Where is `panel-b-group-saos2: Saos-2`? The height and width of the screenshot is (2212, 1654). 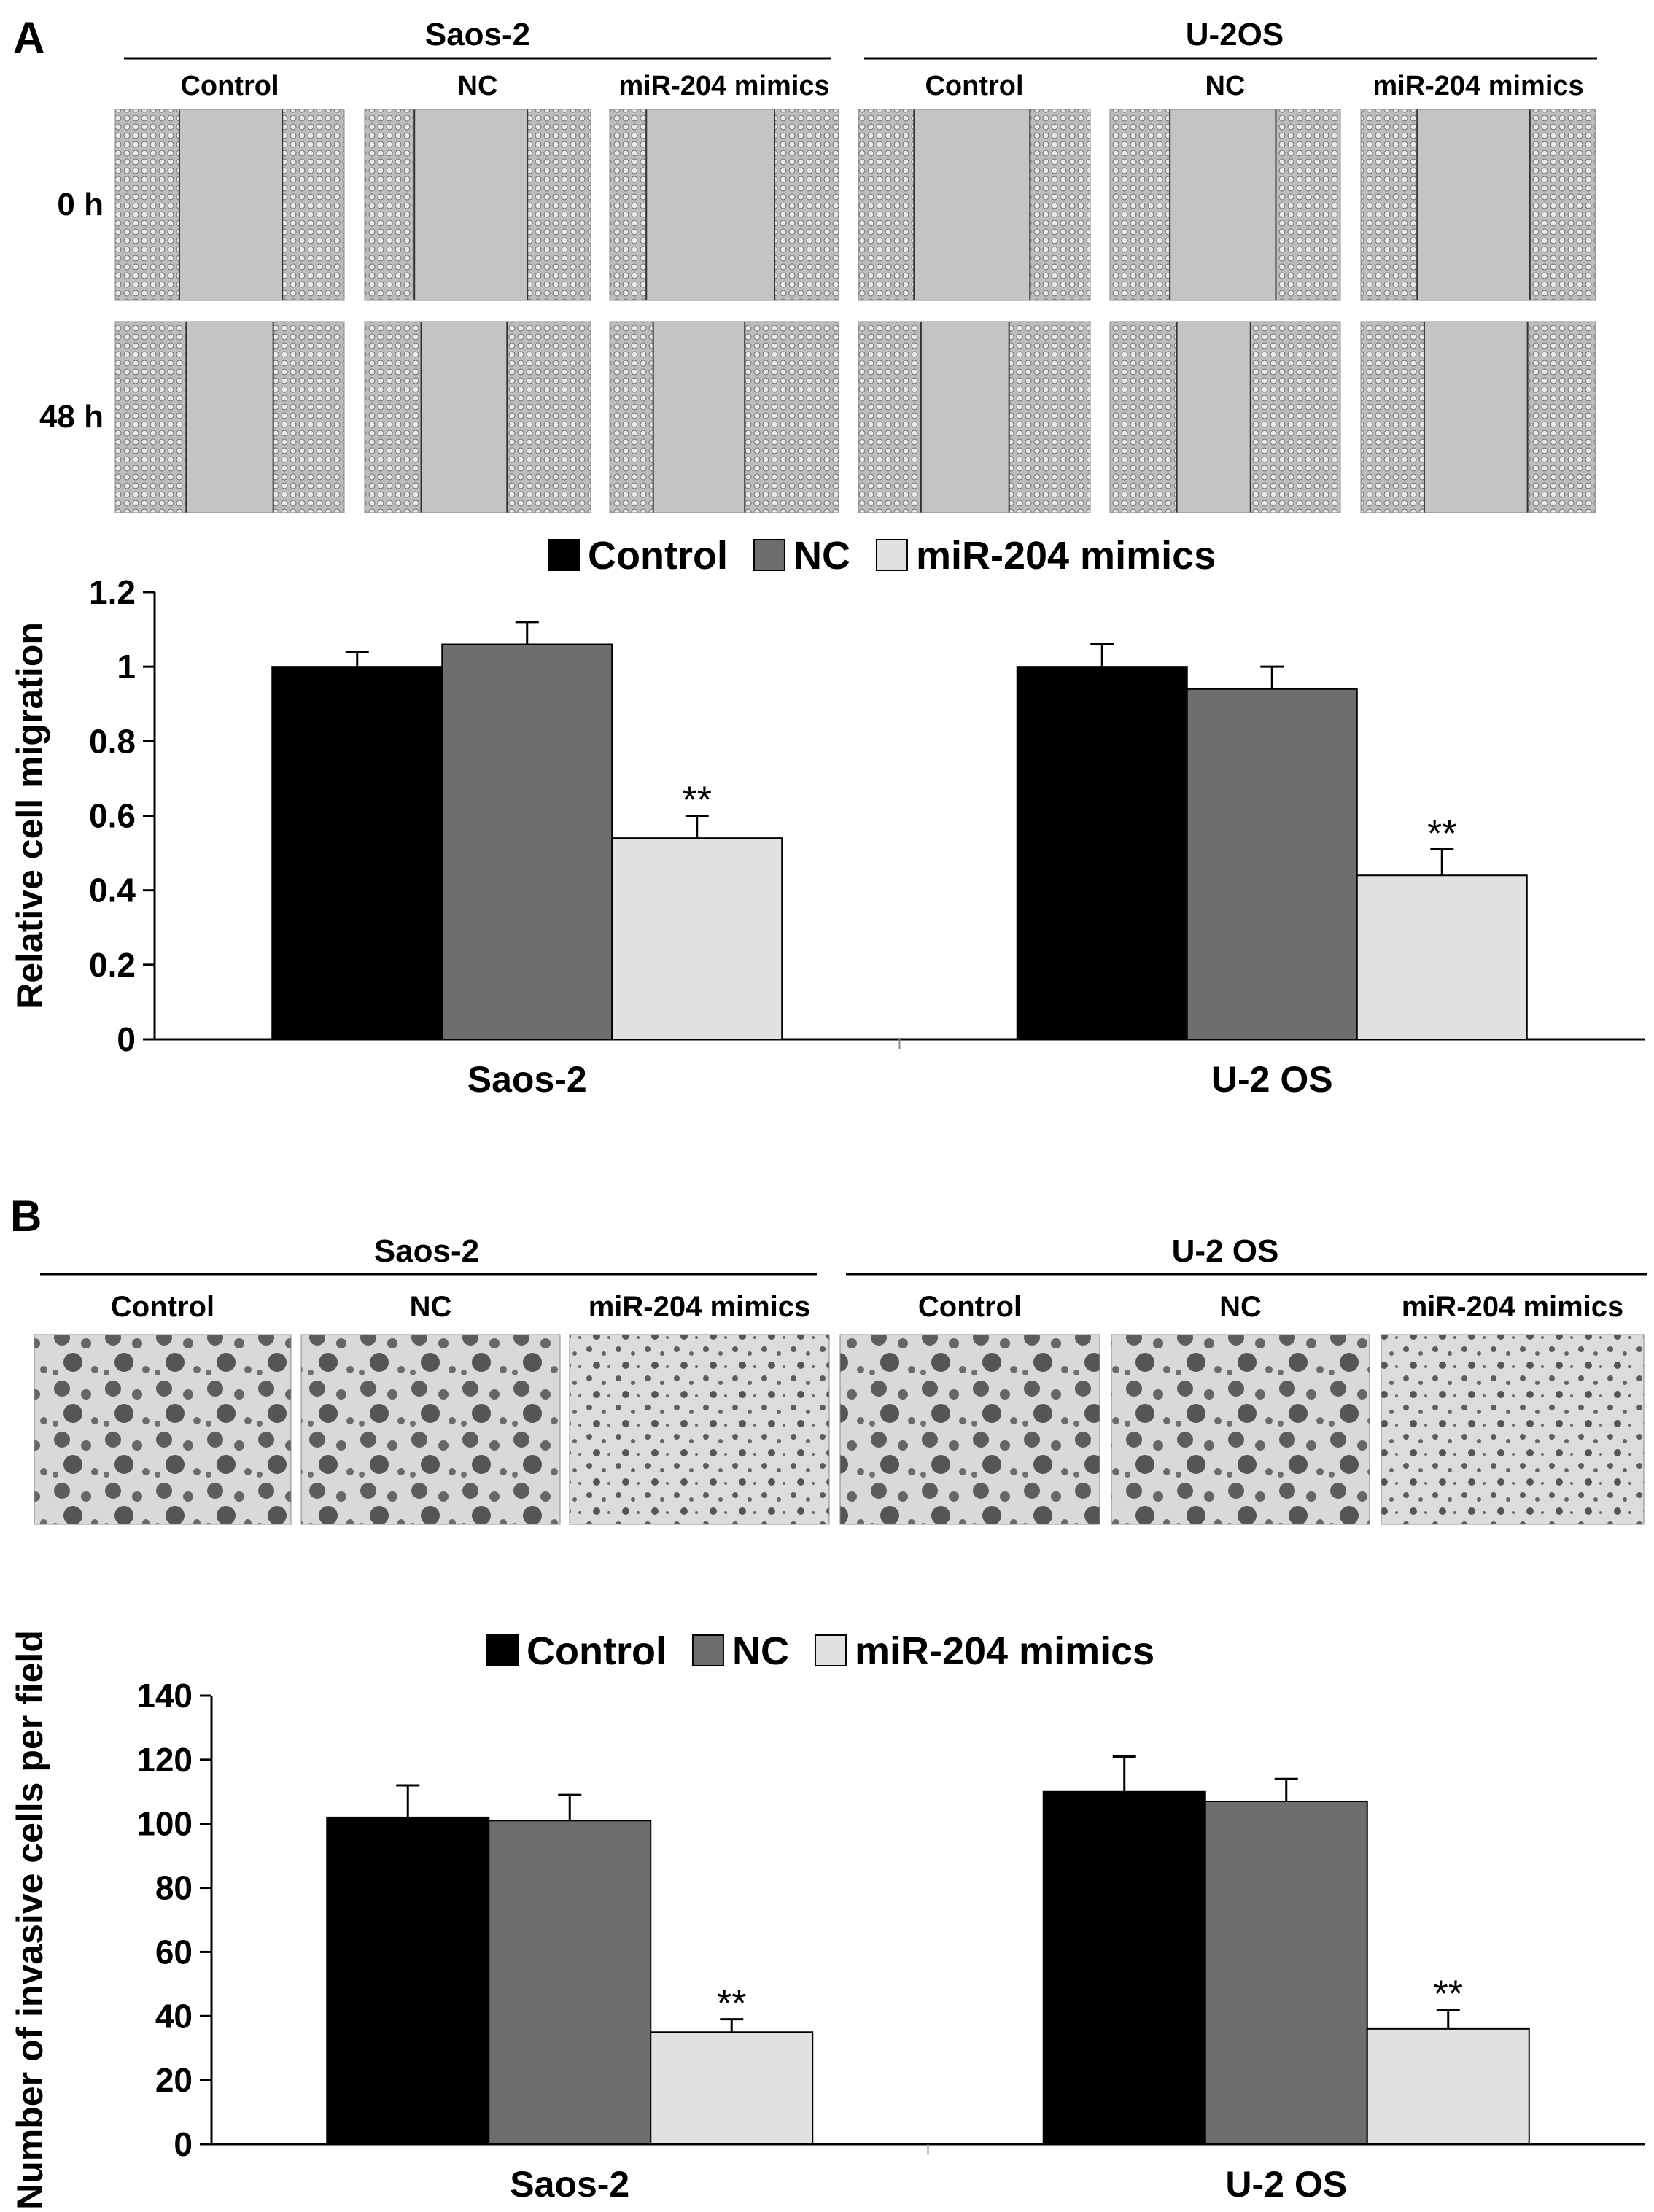 panel-b-group-saos2: Saos-2 is located at coordinates (427, 1251).